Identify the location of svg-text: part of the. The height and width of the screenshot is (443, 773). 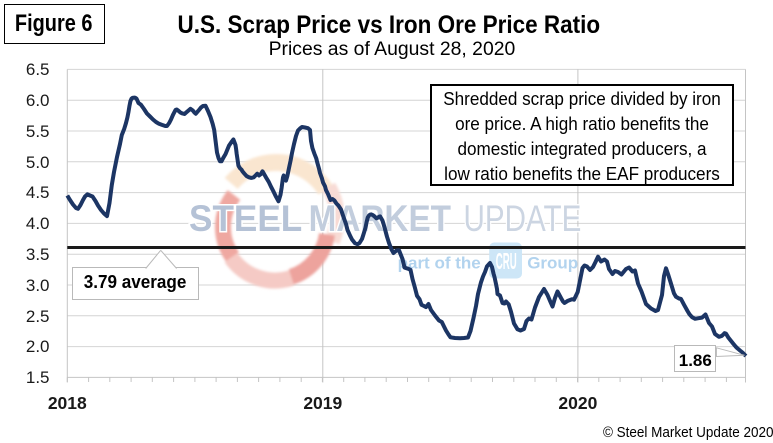
(439, 263).